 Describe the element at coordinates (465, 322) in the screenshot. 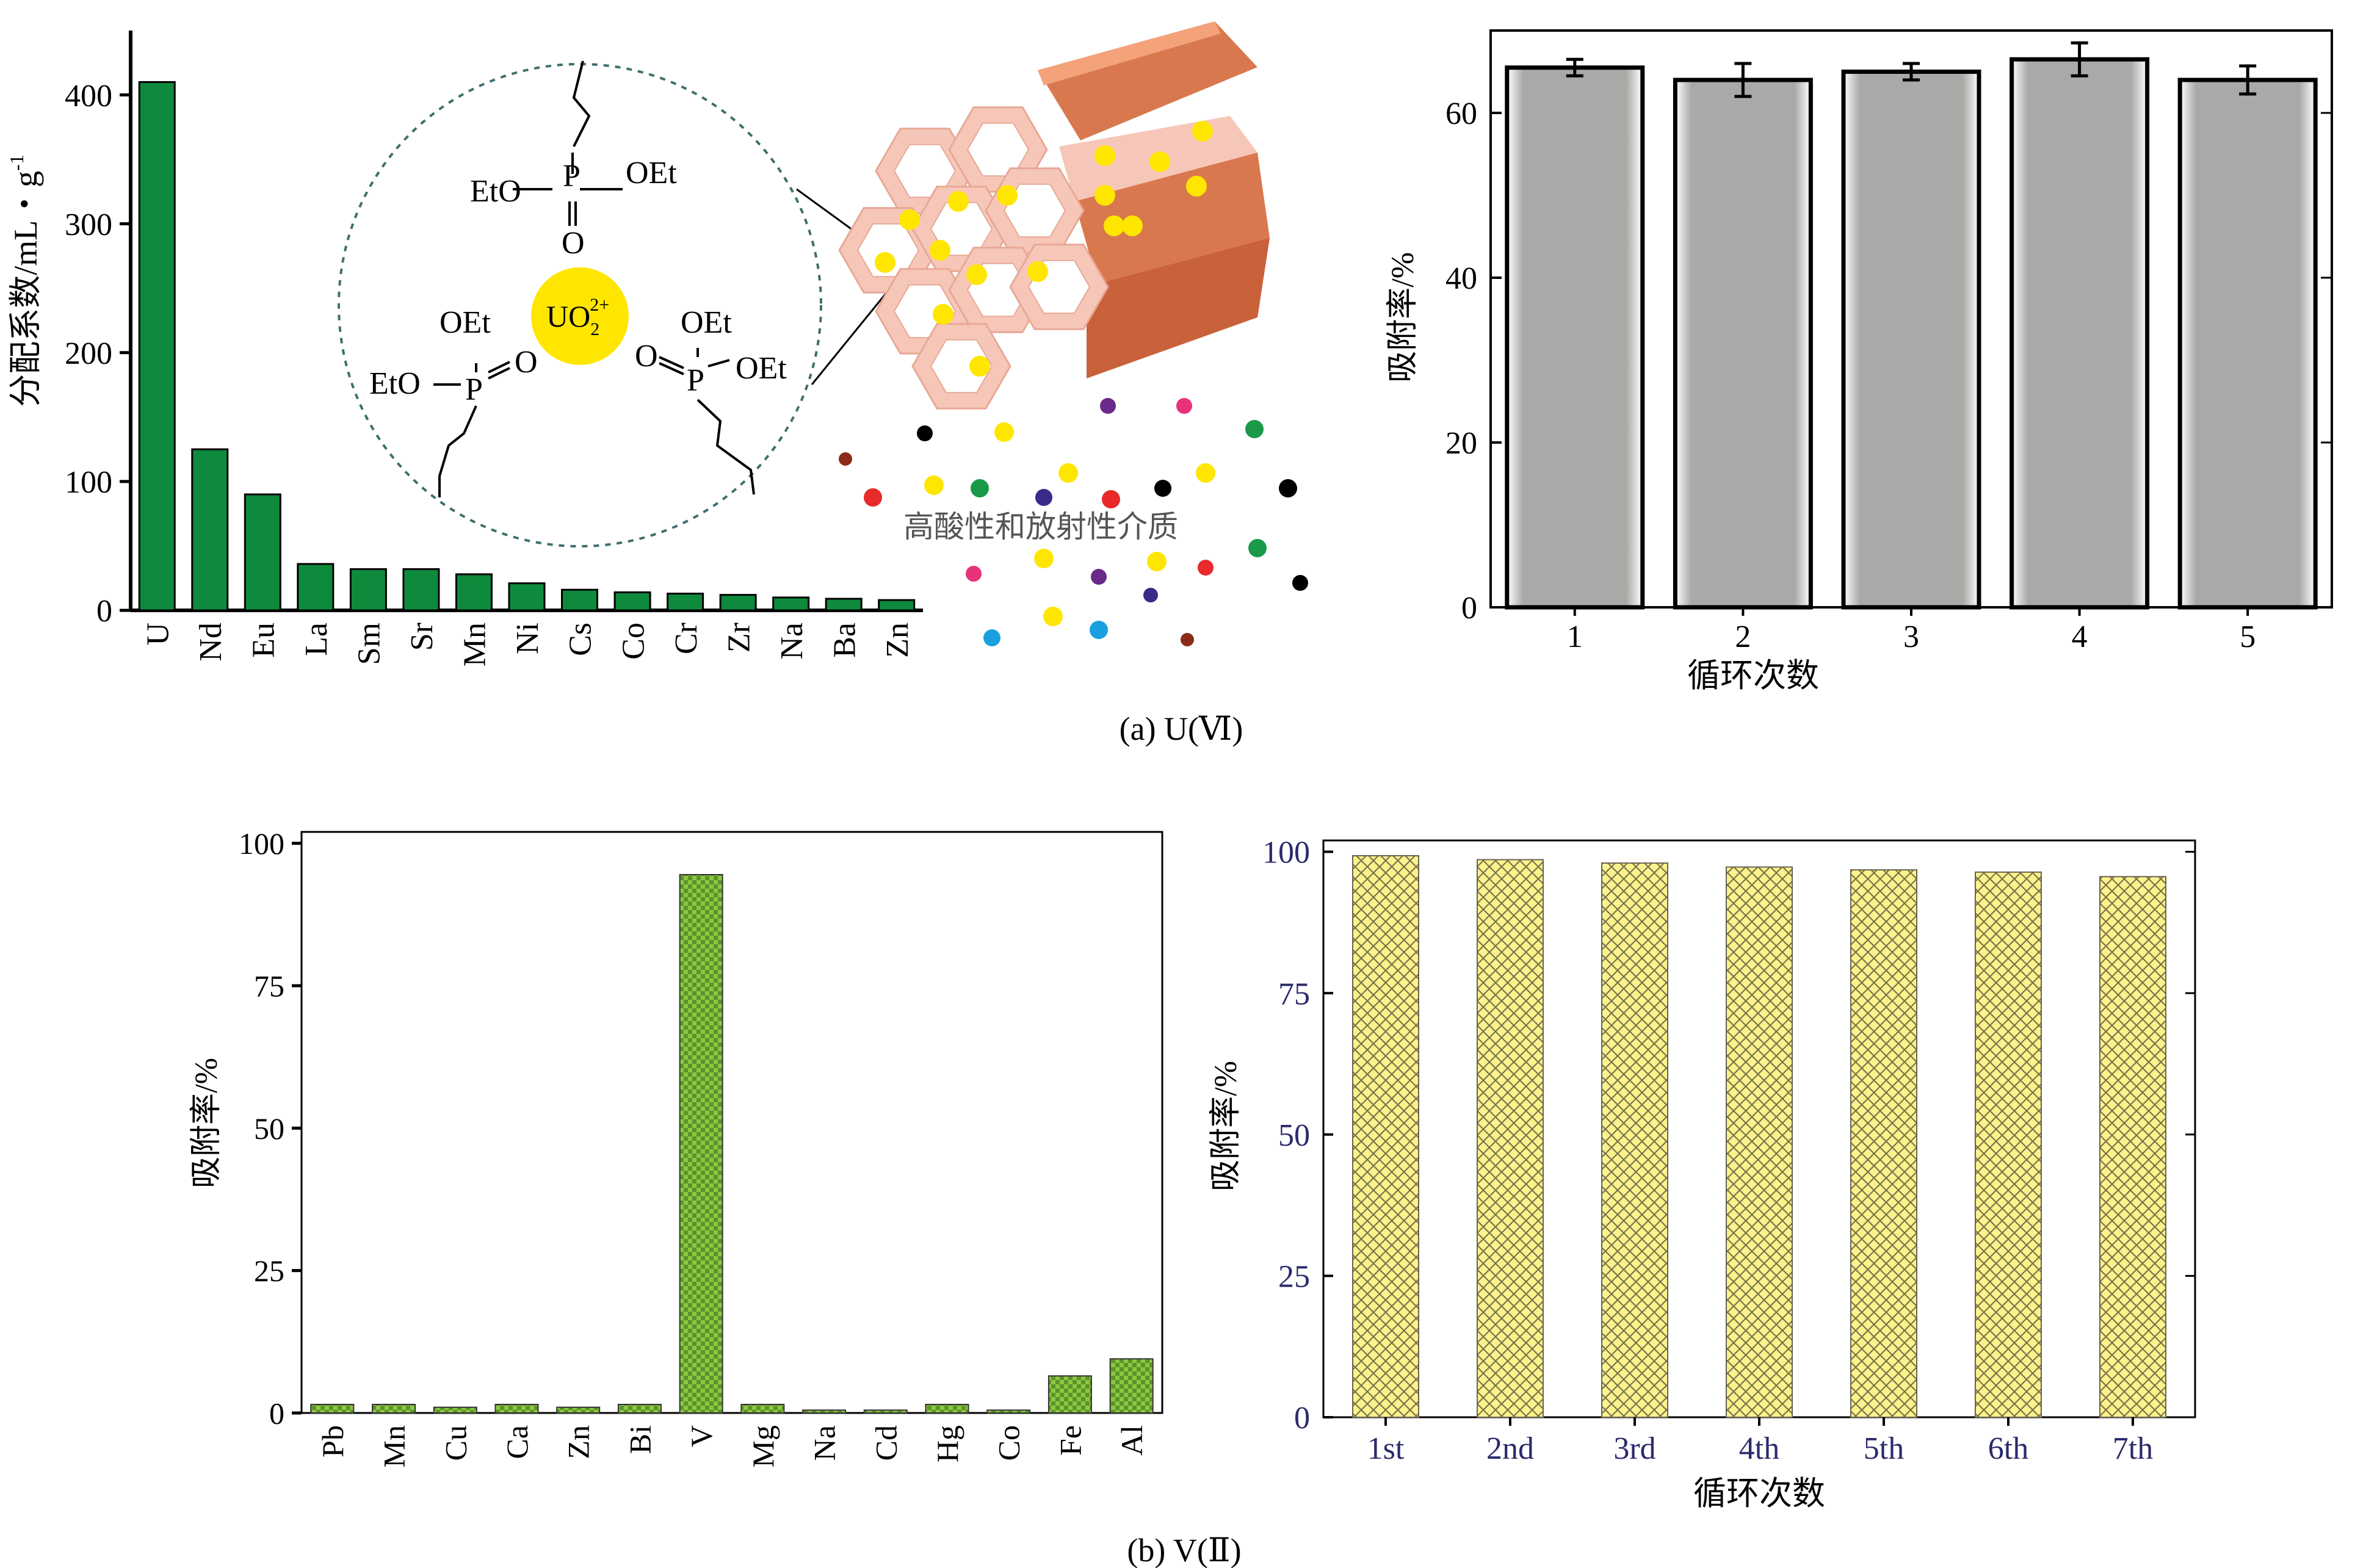

I see `label-oet-left: OEt` at that location.